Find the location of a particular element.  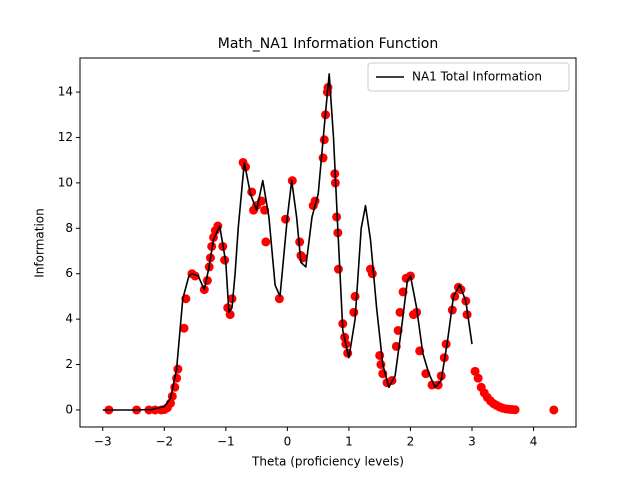

x-tick-label: −2 is located at coordinates (164, 442).